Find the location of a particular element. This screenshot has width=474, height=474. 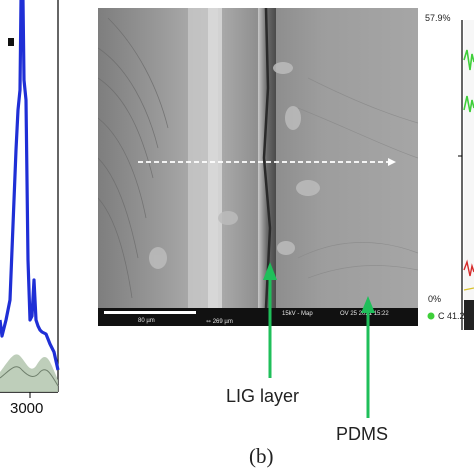

spectrum-main-trace is located at coordinates (30, 185).